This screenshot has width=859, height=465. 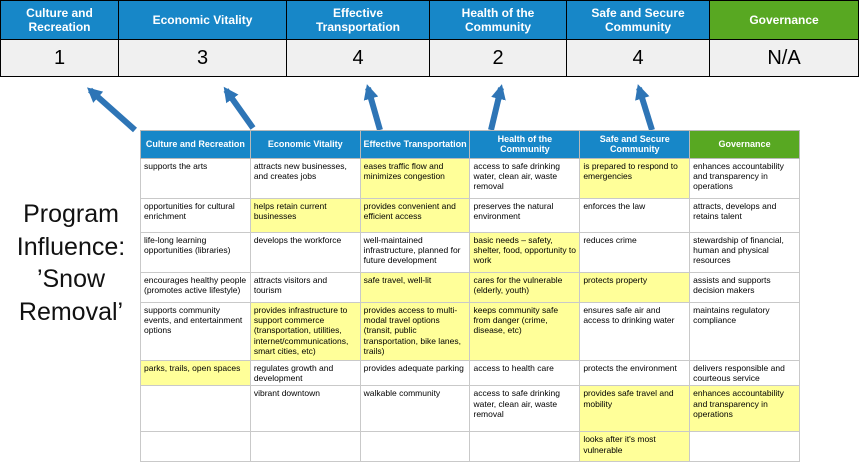 What do you see at coordinates (202, 58) in the screenshot?
I see `scoreboard-score-1: 3` at bounding box center [202, 58].